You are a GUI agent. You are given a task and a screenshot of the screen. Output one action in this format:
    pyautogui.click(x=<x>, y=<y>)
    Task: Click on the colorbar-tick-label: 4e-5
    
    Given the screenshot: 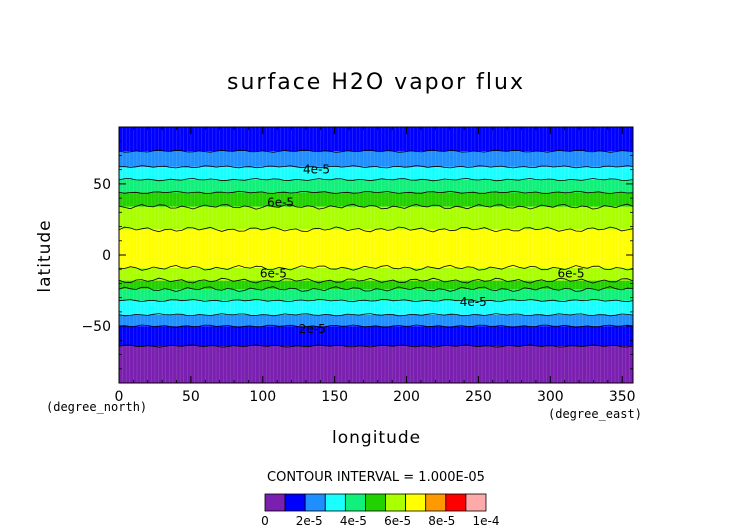 What is the action you would take?
    pyautogui.click(x=353, y=521)
    